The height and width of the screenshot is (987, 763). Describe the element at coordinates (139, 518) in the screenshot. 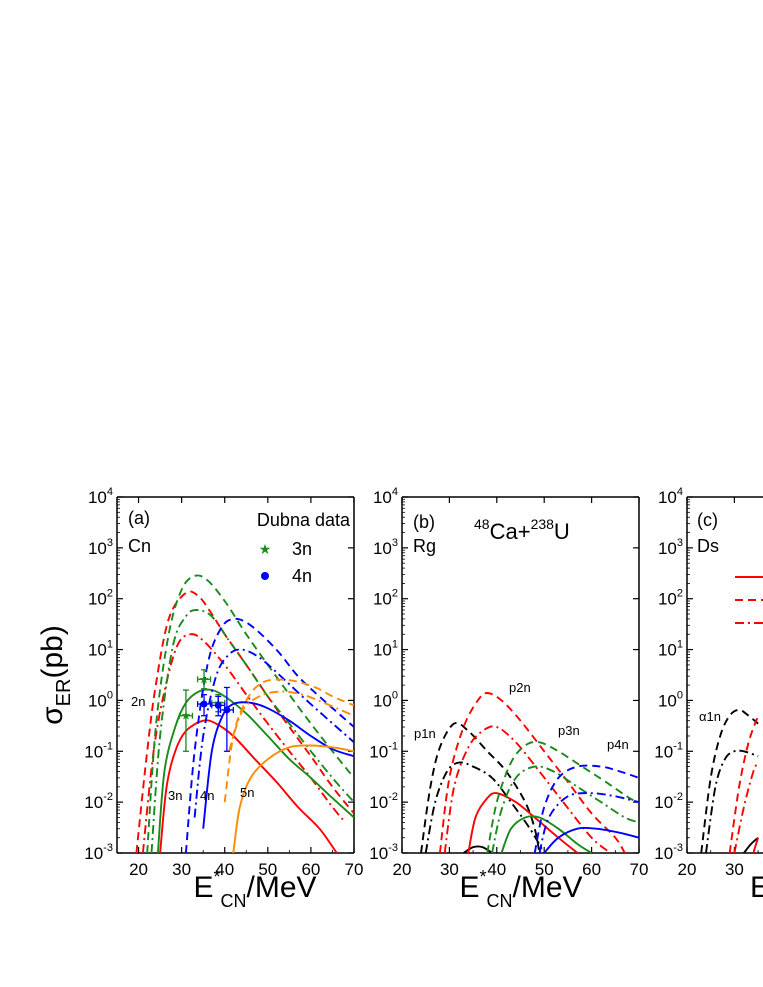

I see `panel-label-a: (a)` at that location.